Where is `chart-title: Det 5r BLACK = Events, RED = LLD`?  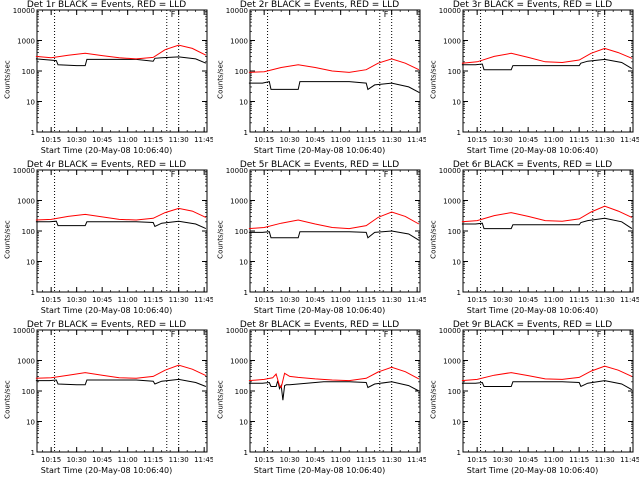
chart-title: Det 5r BLACK = Events, RED = LLD is located at coordinates (319, 165).